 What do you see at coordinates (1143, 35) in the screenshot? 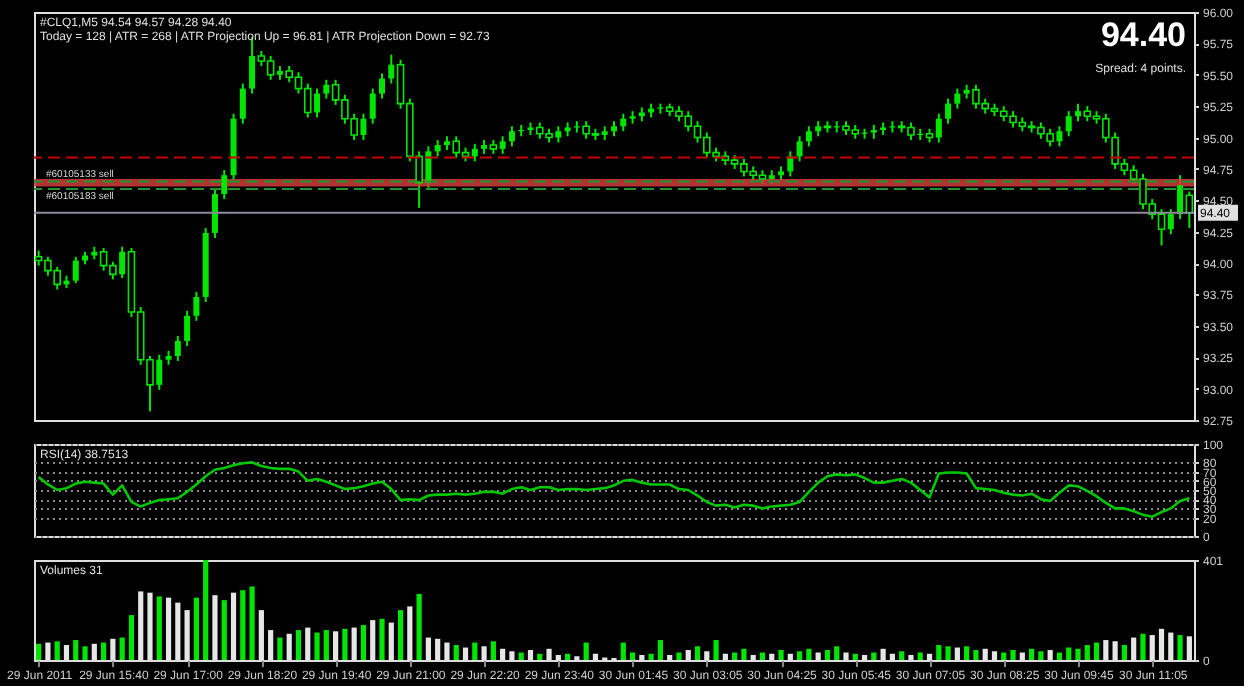
I see `annotation: 94.40` at bounding box center [1143, 35].